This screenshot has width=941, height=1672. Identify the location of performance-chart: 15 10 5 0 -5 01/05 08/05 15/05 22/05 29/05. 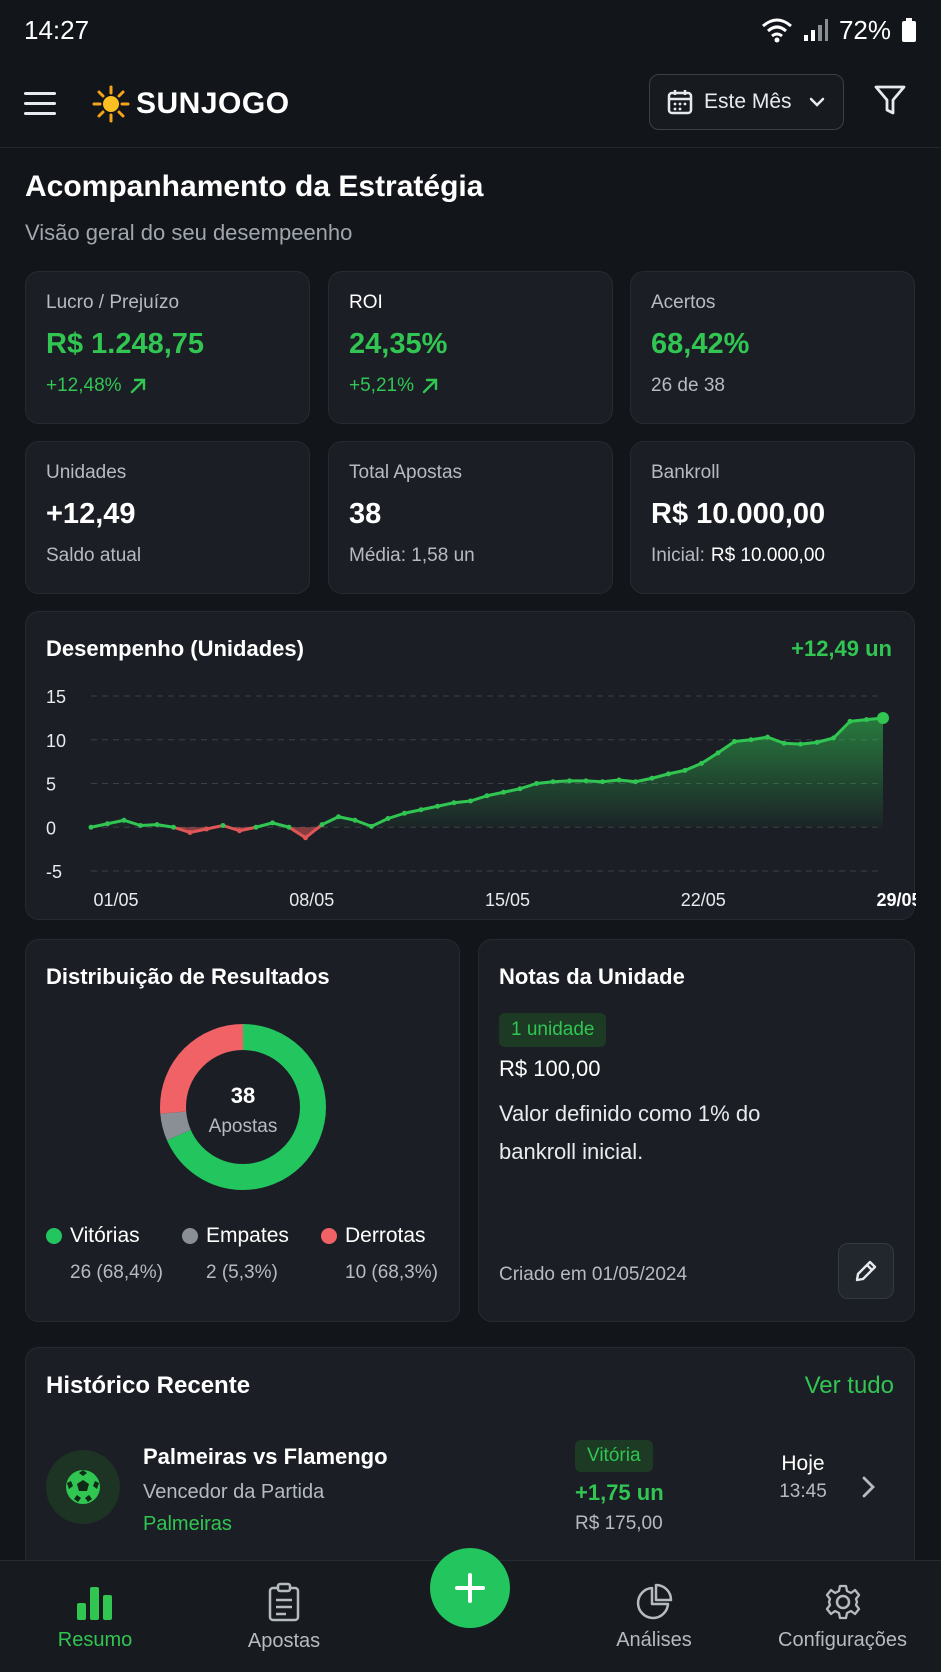
(481, 798).